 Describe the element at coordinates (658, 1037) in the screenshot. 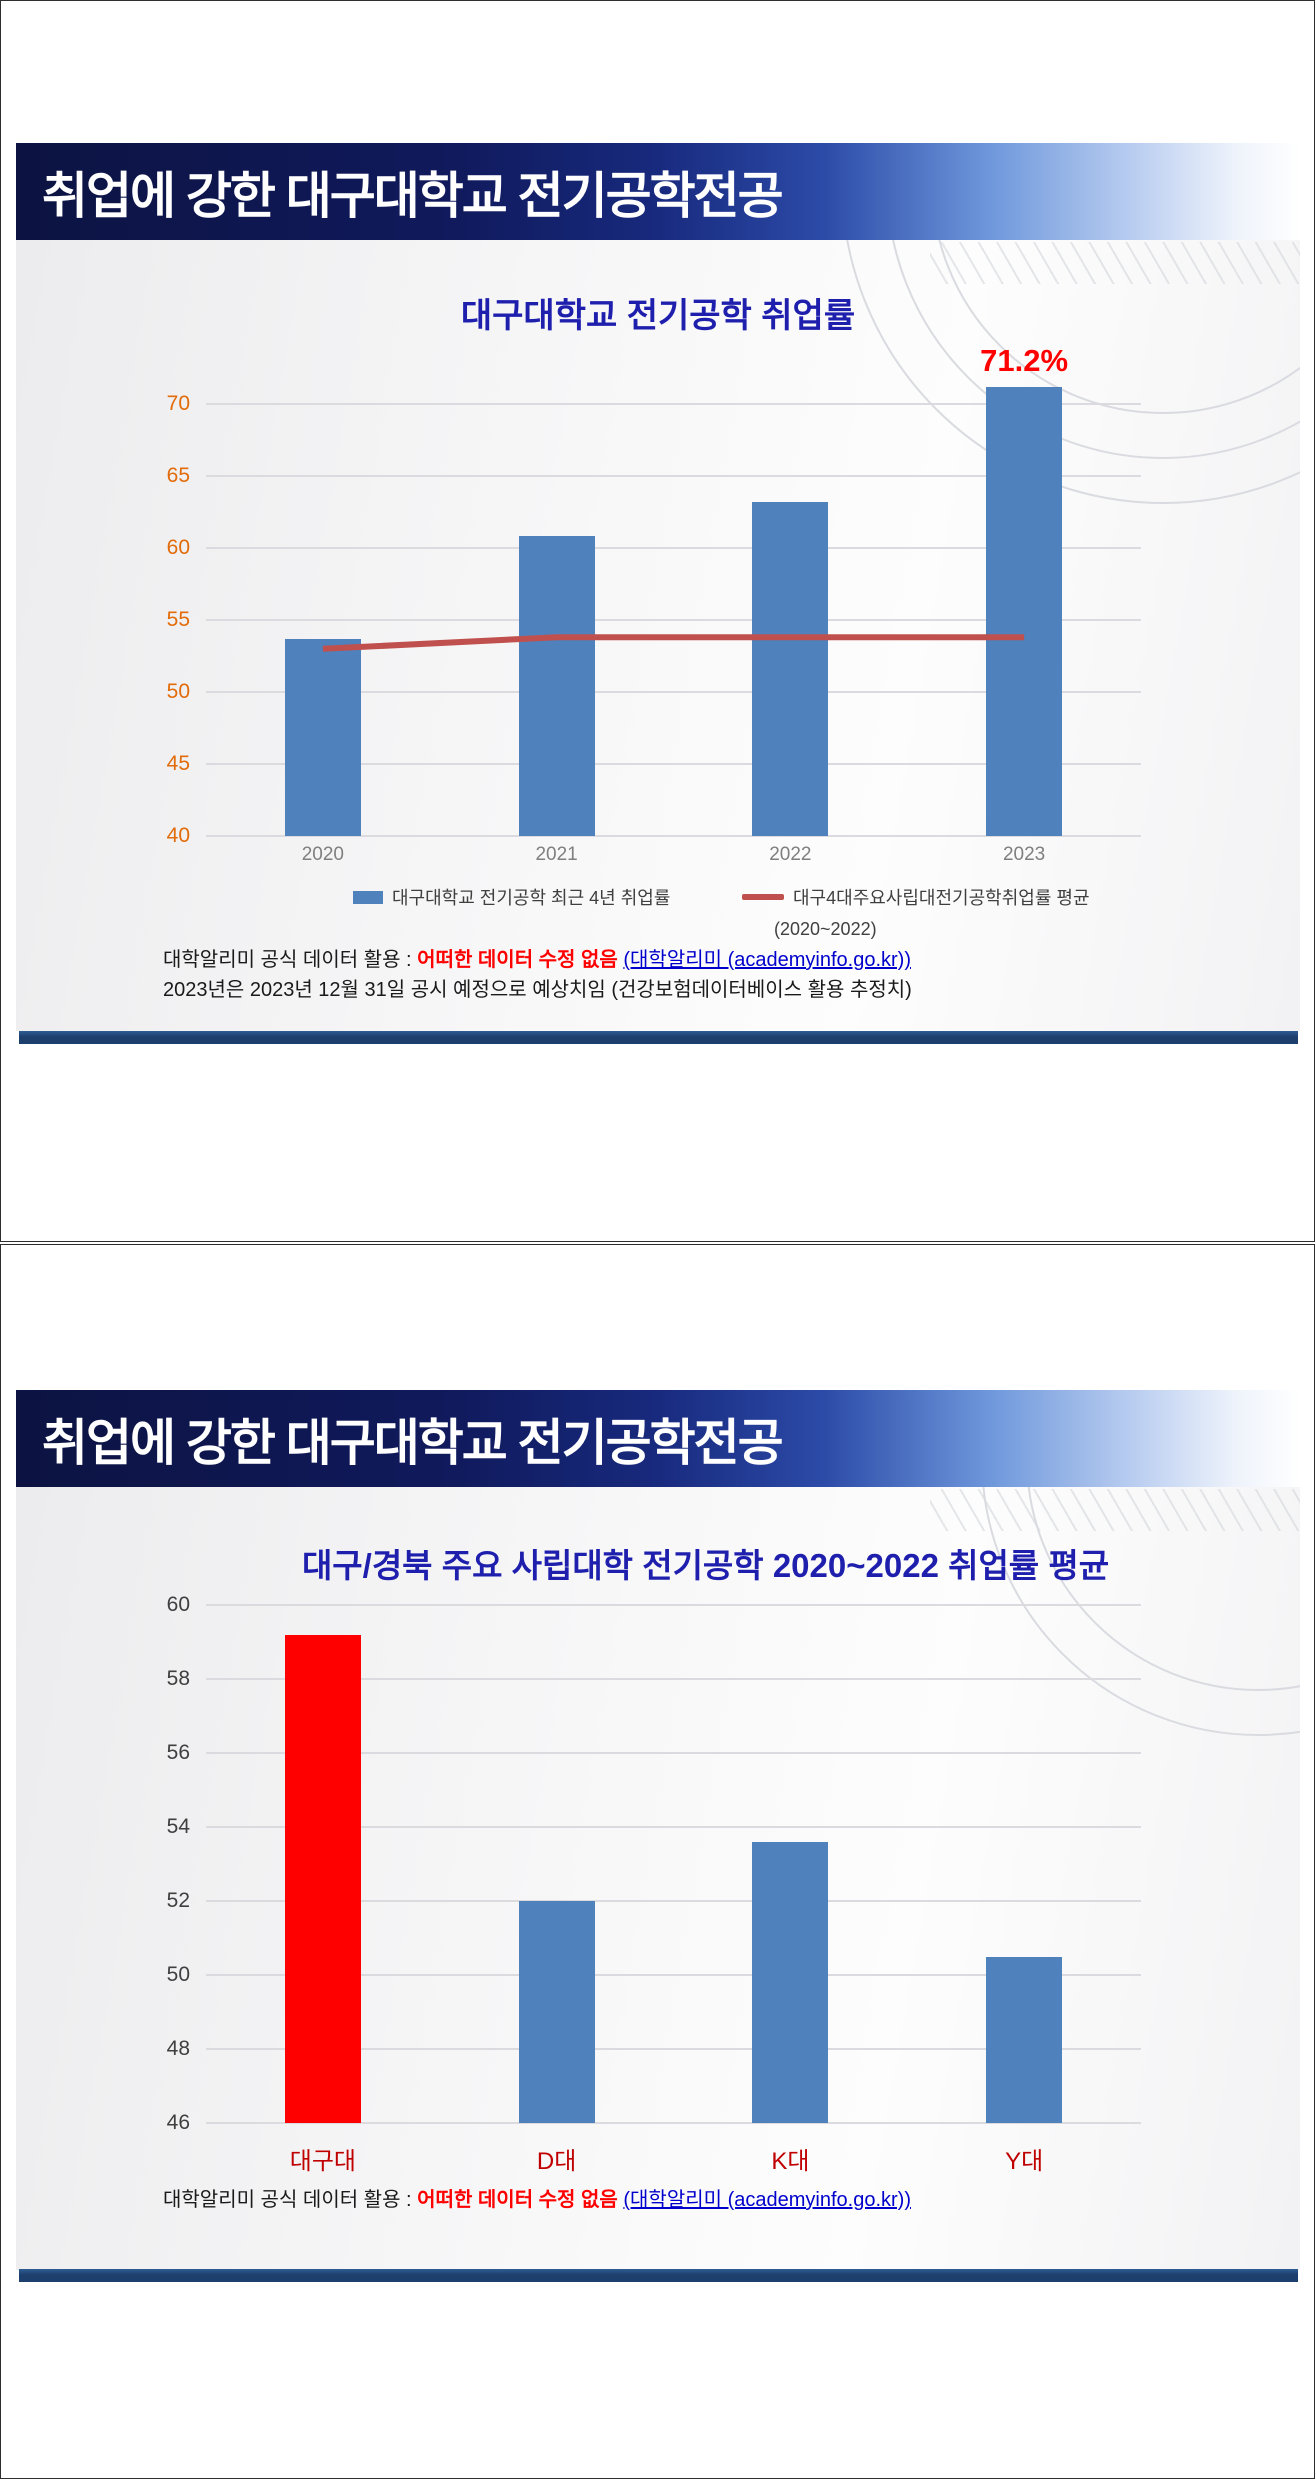

I see `slide1-bottom-rule` at that location.